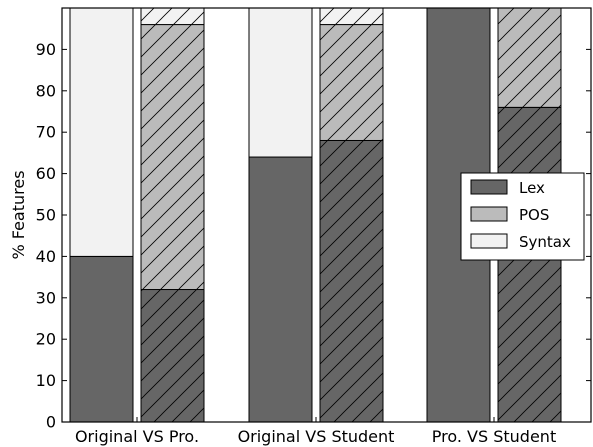 The width and height of the screenshot is (593, 447). What do you see at coordinates (46, 215) in the screenshot?
I see `y-tick-label-50: 50` at bounding box center [46, 215].